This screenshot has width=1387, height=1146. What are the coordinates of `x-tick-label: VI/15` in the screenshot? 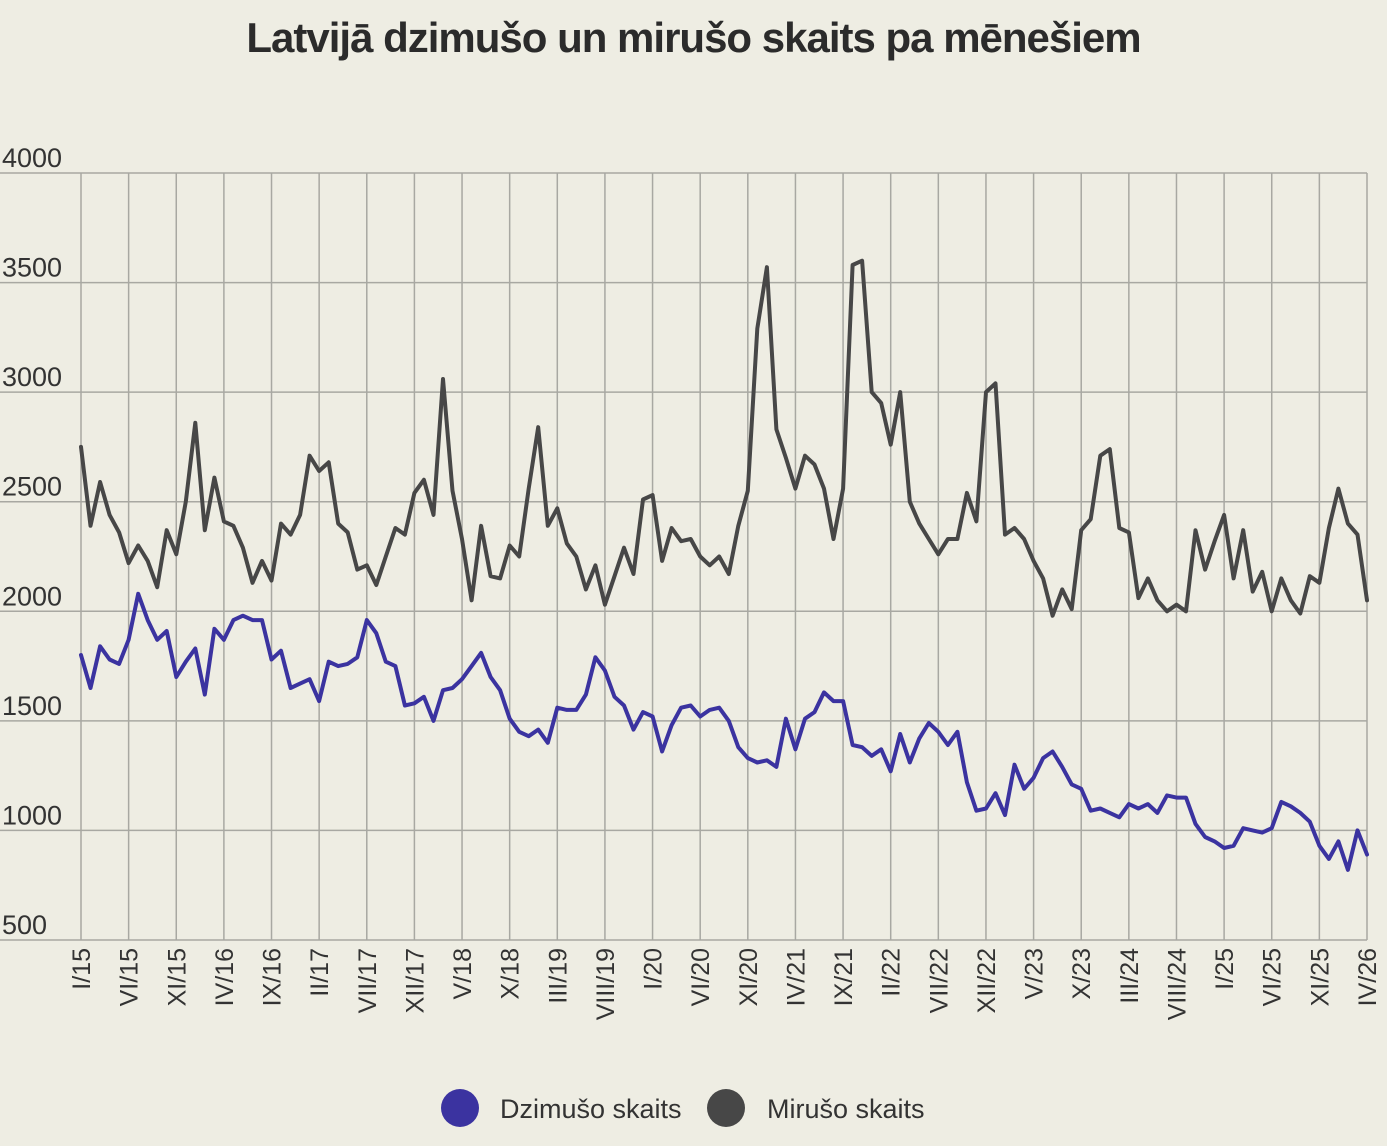 It's located at (130, 977).